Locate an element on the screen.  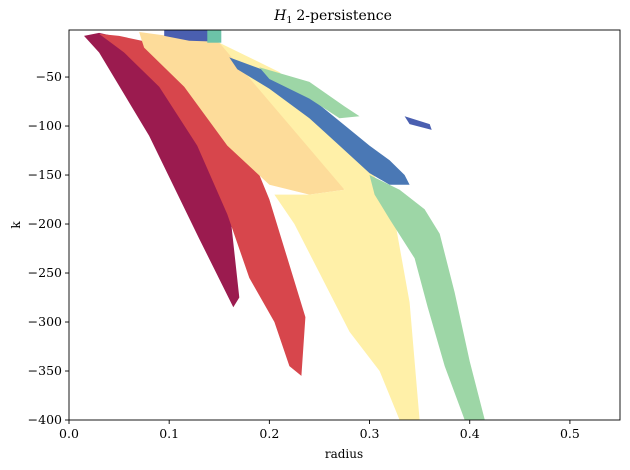
x-tick-label: 0.4 is located at coordinates (470, 433).